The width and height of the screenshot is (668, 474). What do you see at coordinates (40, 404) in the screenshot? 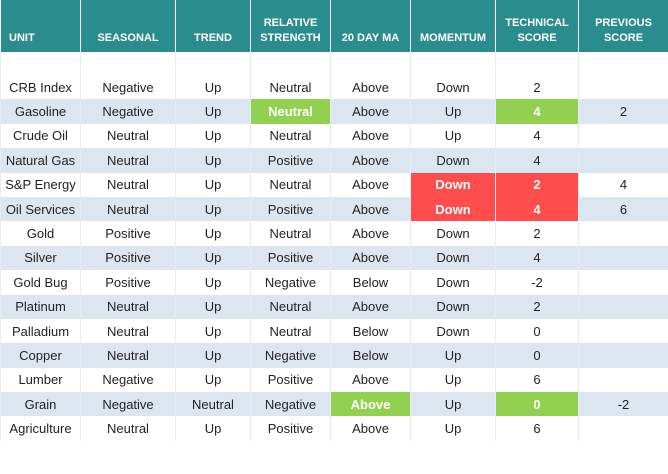
I see `unit-cell: Grain` at bounding box center [40, 404].